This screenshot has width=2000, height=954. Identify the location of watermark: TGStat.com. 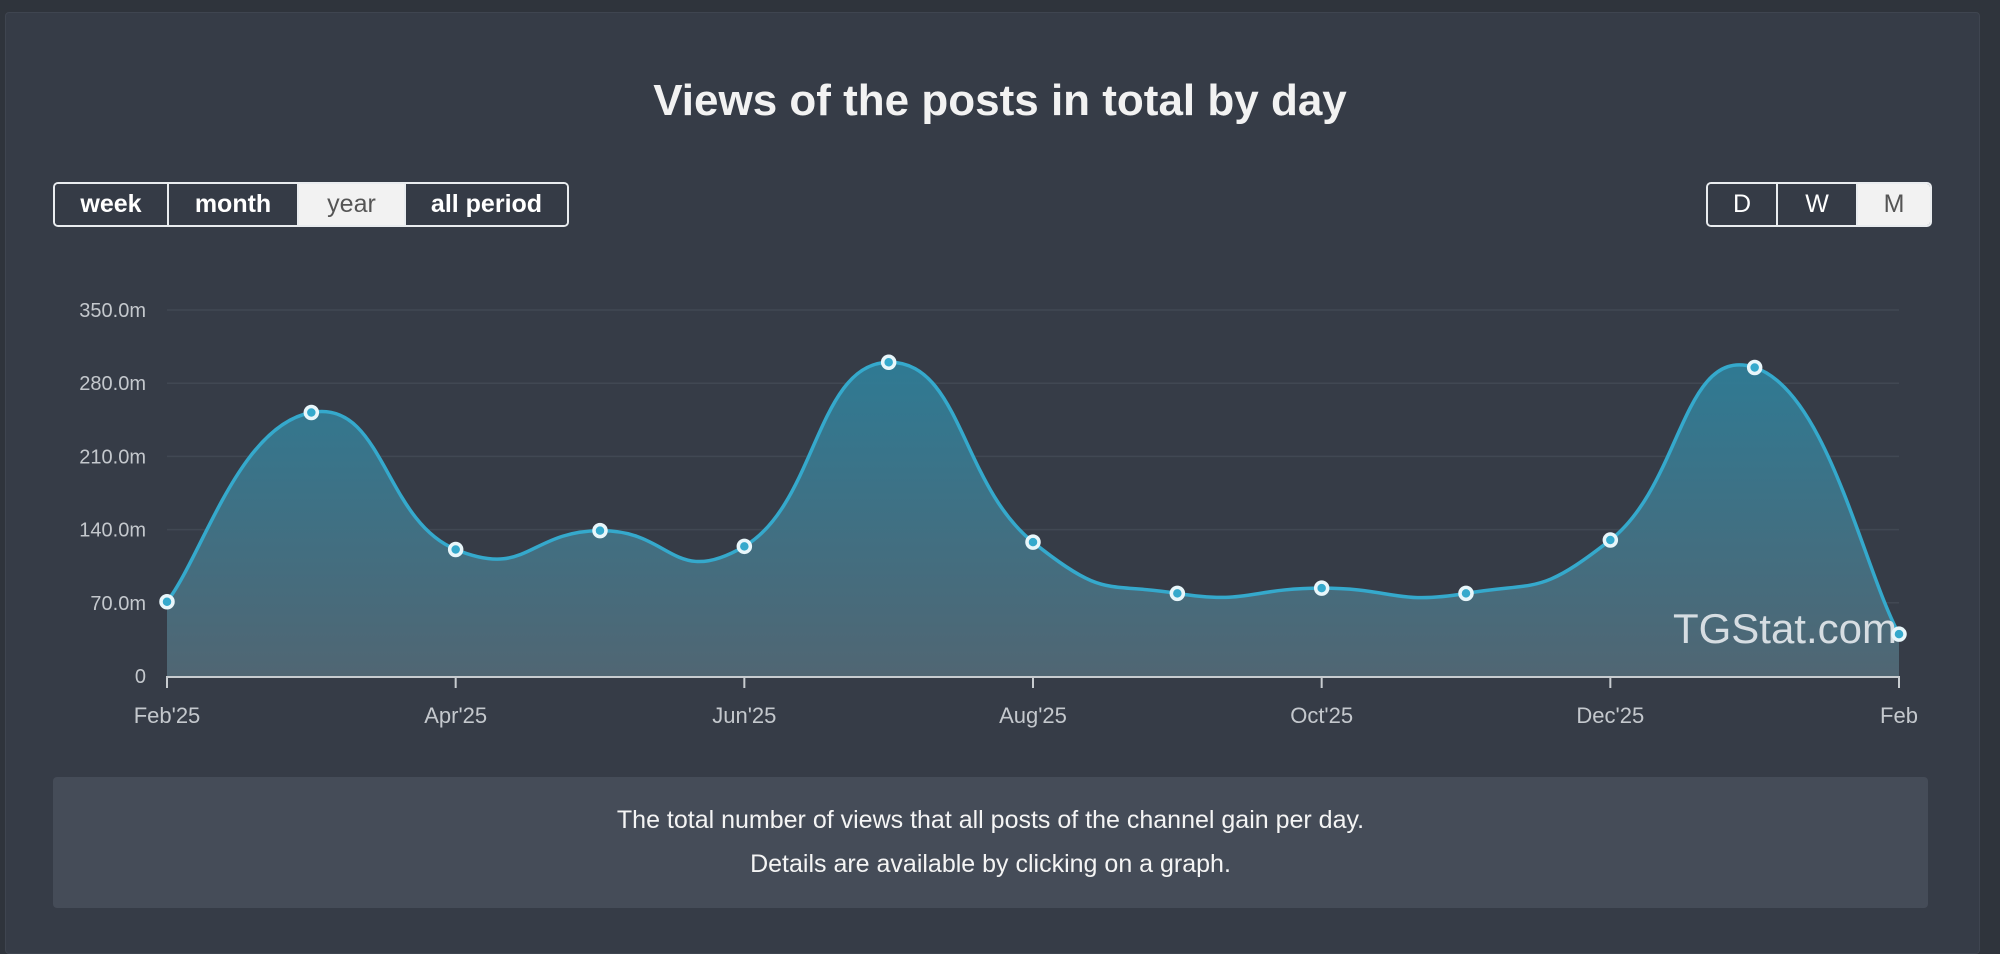
(1785, 628).